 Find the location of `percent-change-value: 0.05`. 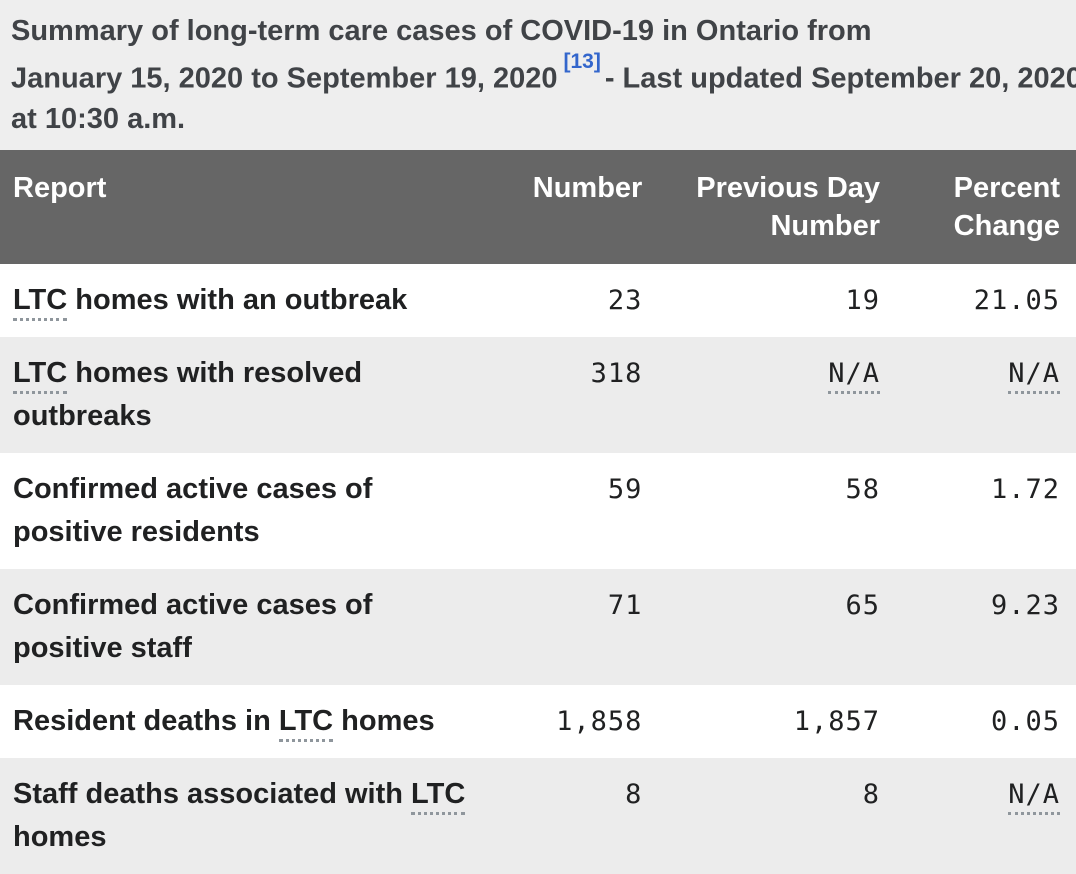

percent-change-value: 0.05 is located at coordinates (984, 721).